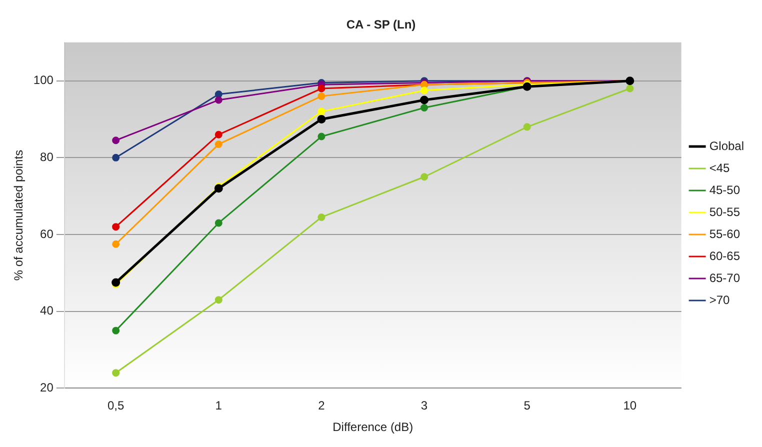 The height and width of the screenshot is (447, 762). I want to click on y-tick-label: 80, so click(47, 157).